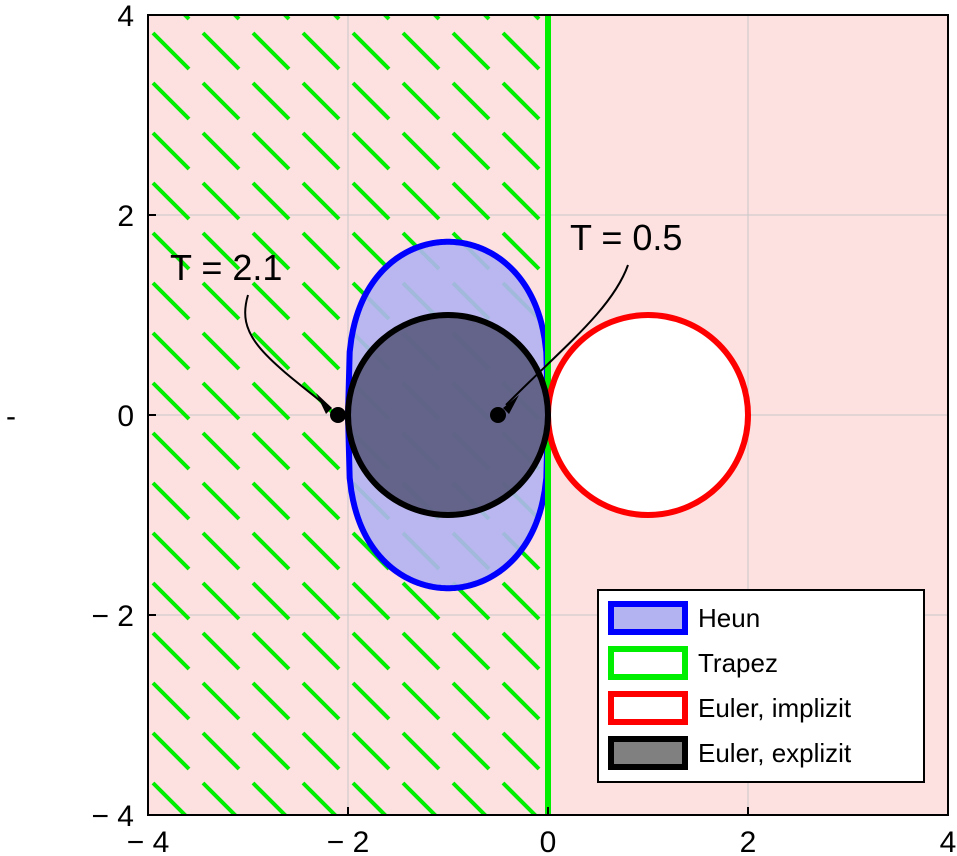 Image resolution: width=957 pixels, height=856 pixels. What do you see at coordinates (112, 816) in the screenshot?
I see `y-tick-label: − 4` at bounding box center [112, 816].